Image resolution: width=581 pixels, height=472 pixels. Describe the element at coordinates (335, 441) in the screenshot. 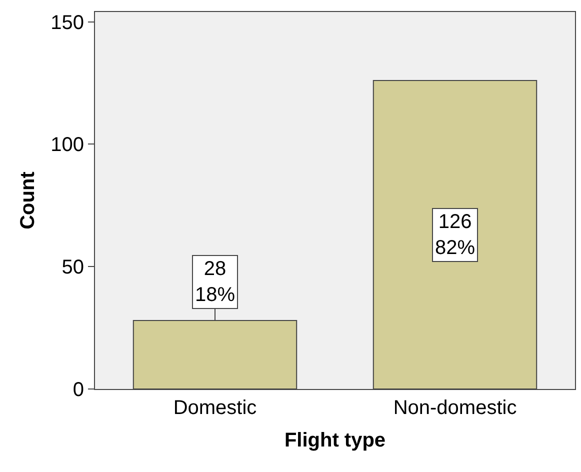

I see `x-axis-title: Flight type` at that location.